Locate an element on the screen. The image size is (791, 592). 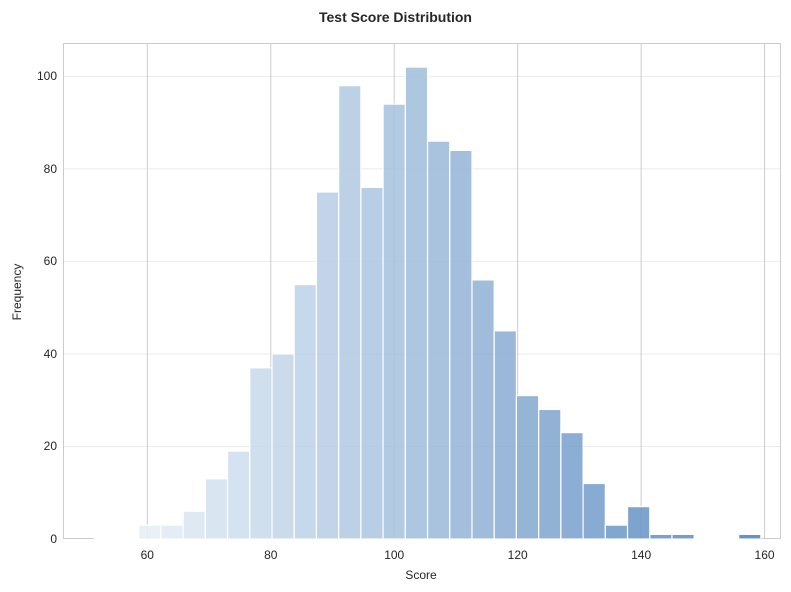
x-axis-label: Score is located at coordinates (421, 575).